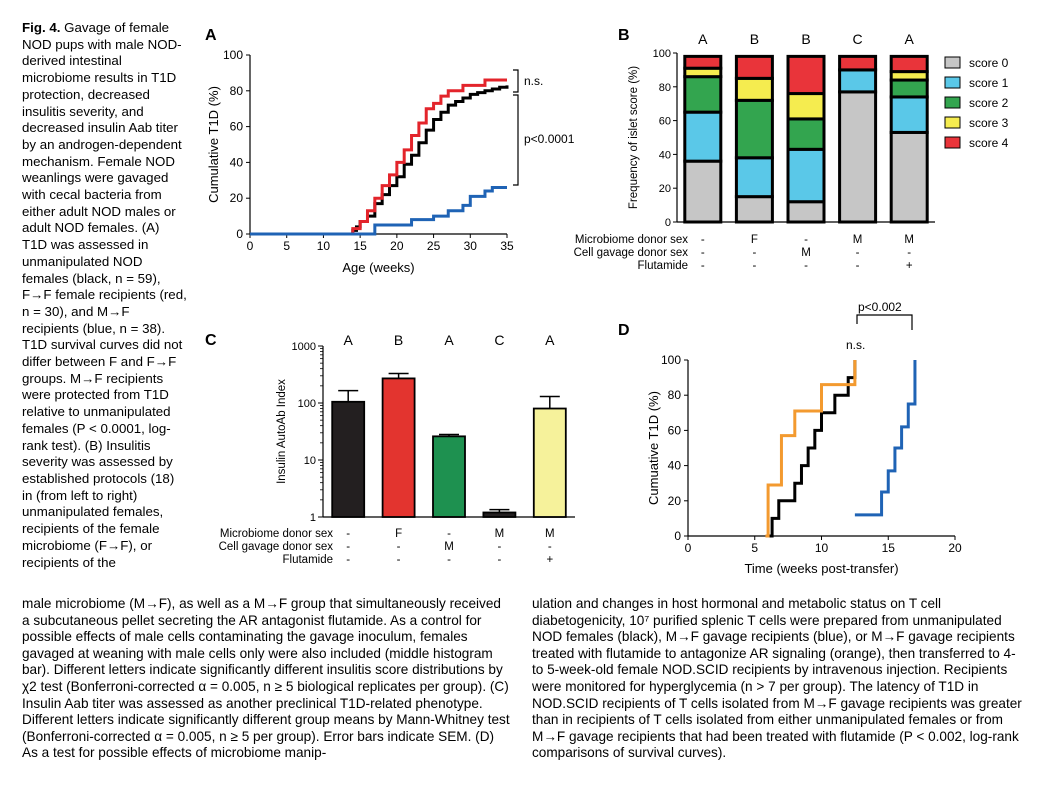 The height and width of the screenshot is (793, 1044). What do you see at coordinates (213, 144) in the screenshot?
I see `y-axis-title: Cumulative T1D (%)` at bounding box center [213, 144].